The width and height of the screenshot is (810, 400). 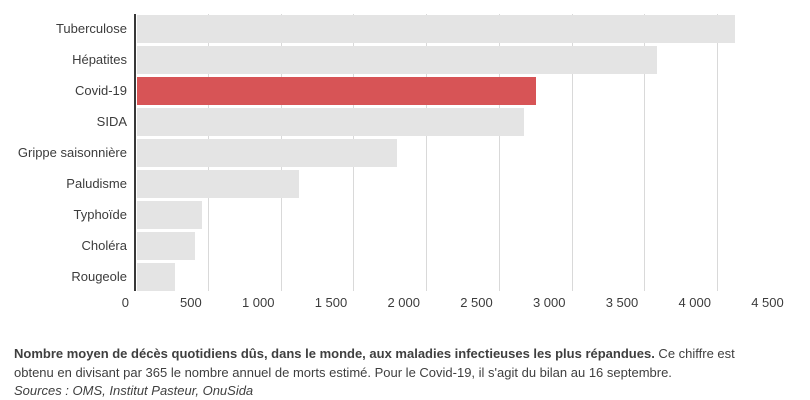 I want to click on x-tick-label: 3 500, so click(x=622, y=302).